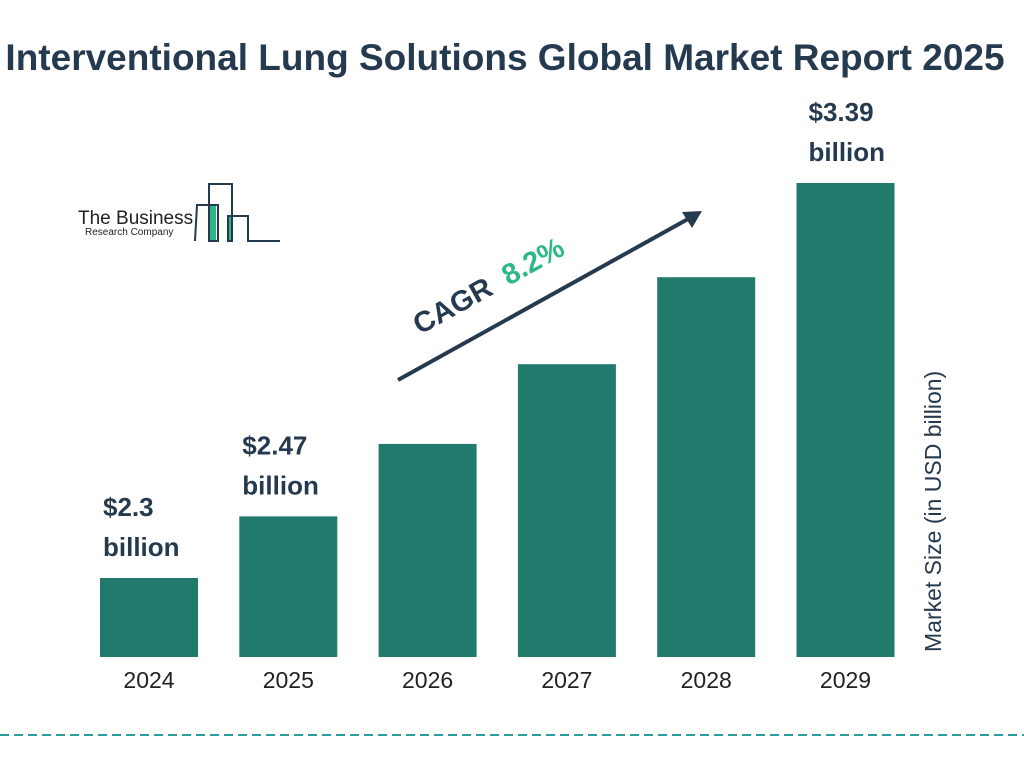  What do you see at coordinates (149, 617) in the screenshot?
I see `bar-2024` at bounding box center [149, 617].